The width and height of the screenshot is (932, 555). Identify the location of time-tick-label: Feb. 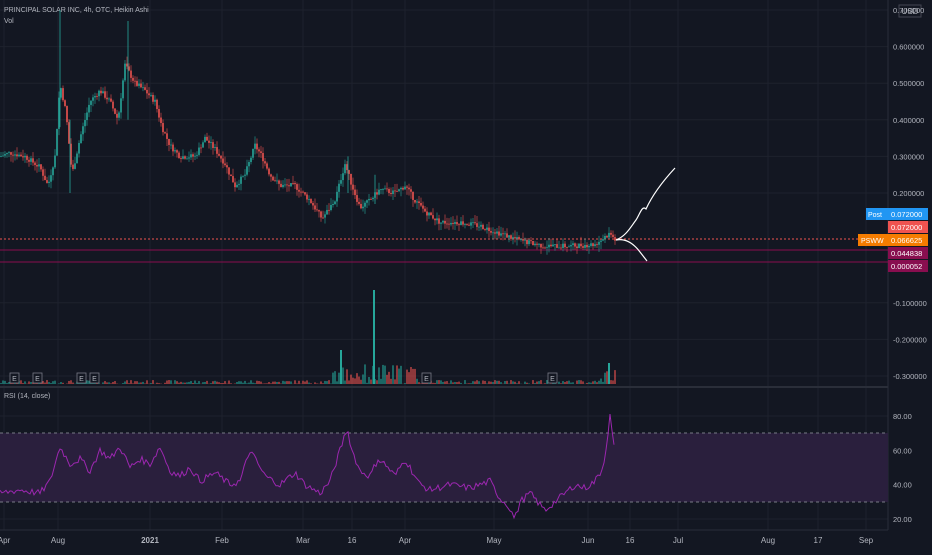
(222, 540).